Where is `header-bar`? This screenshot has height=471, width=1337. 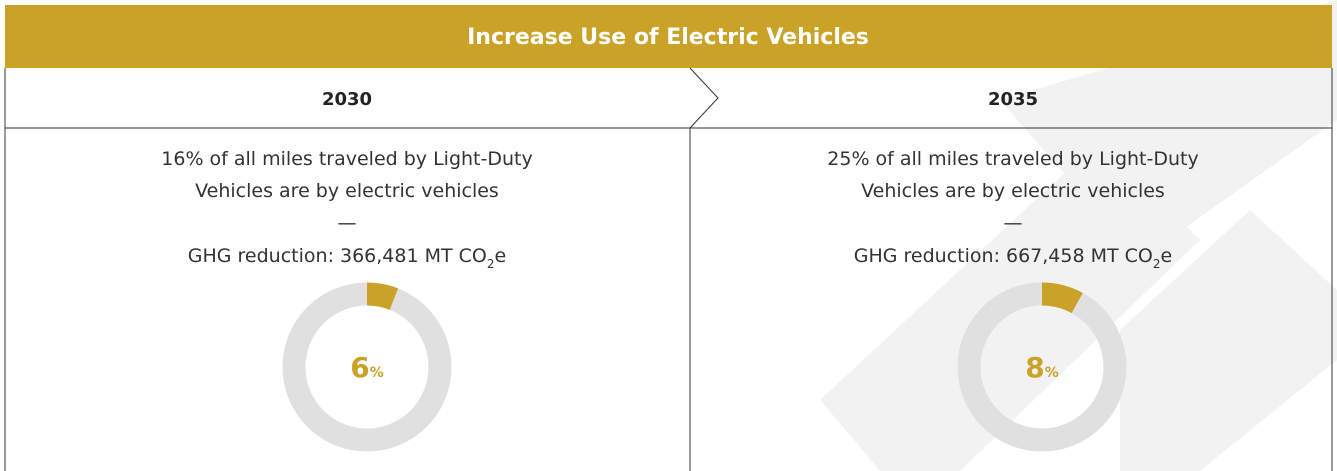 header-bar is located at coordinates (668, 36).